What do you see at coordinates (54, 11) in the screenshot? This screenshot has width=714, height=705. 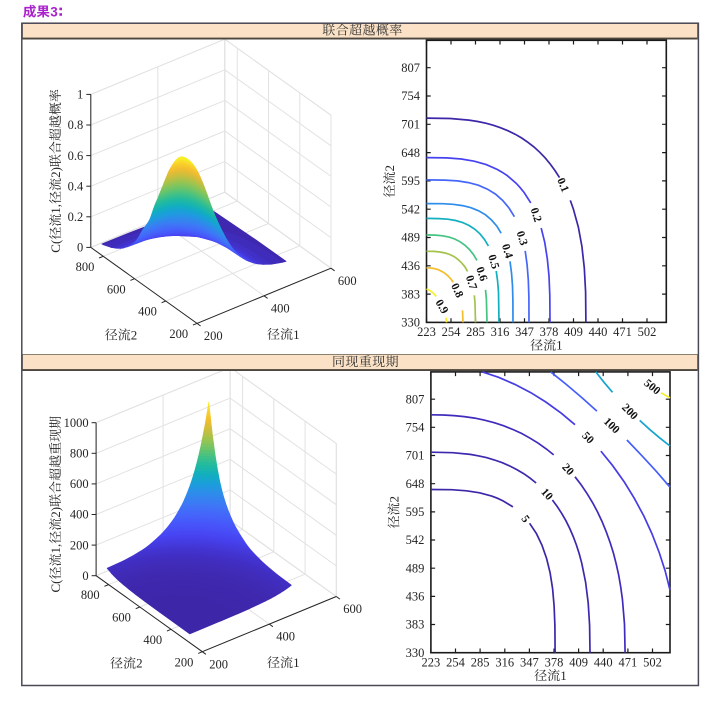 I see `svg-text: 3` at bounding box center [54, 11].